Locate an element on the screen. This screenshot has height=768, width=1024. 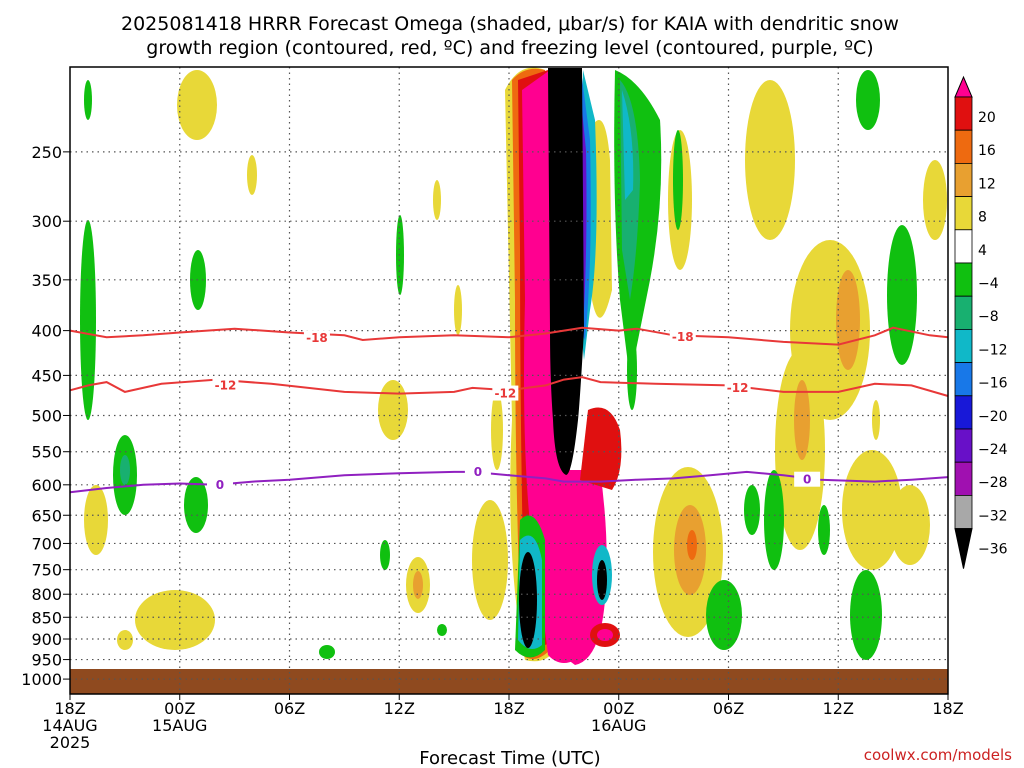
colorbar-label: −12 is located at coordinates (993, 350).